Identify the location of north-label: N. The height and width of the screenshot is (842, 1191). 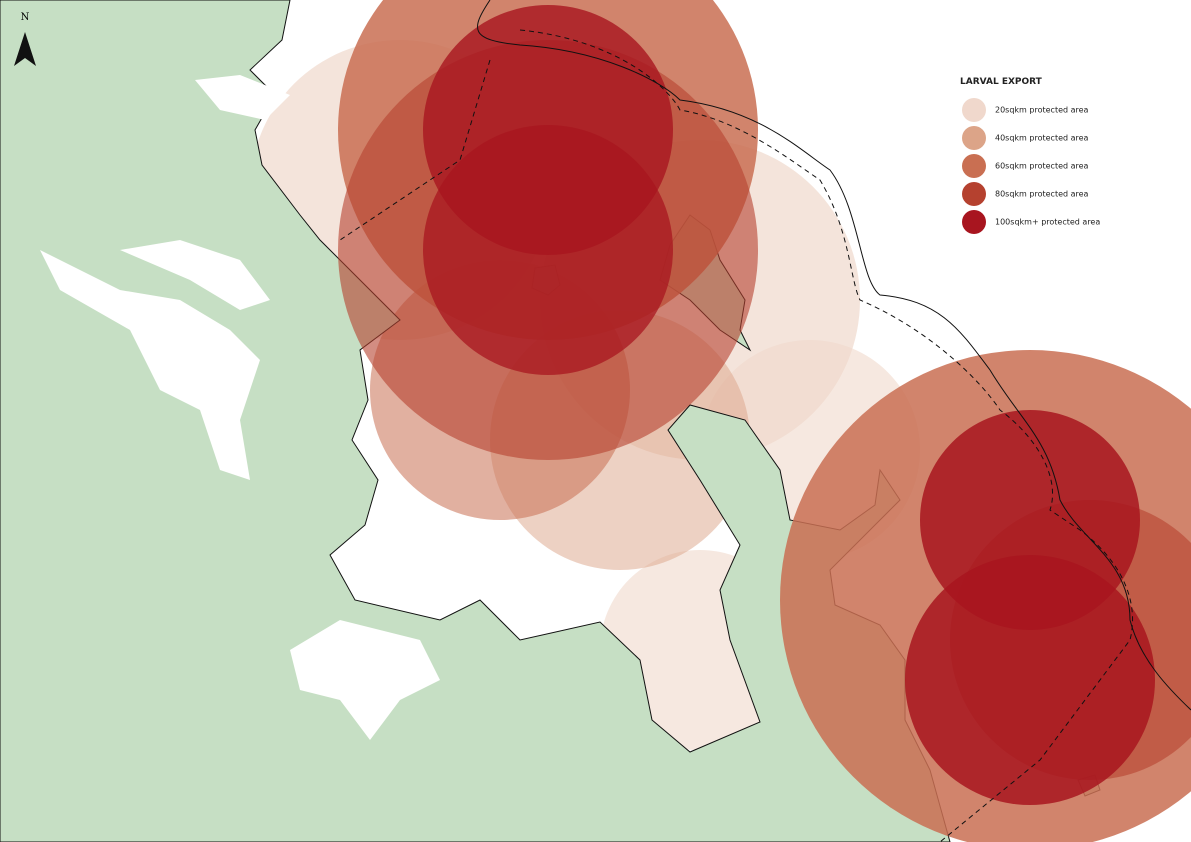
(25, 17).